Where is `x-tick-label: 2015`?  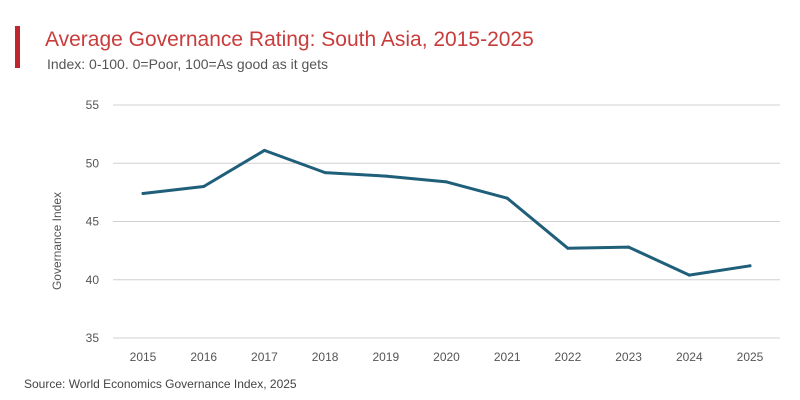
x-tick-label: 2015 is located at coordinates (143, 357).